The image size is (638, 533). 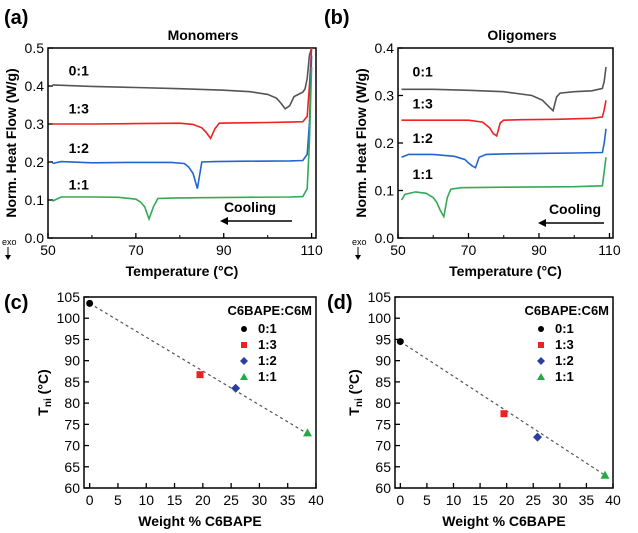 I want to click on y-tick-label: 85, so click(x=383, y=382).